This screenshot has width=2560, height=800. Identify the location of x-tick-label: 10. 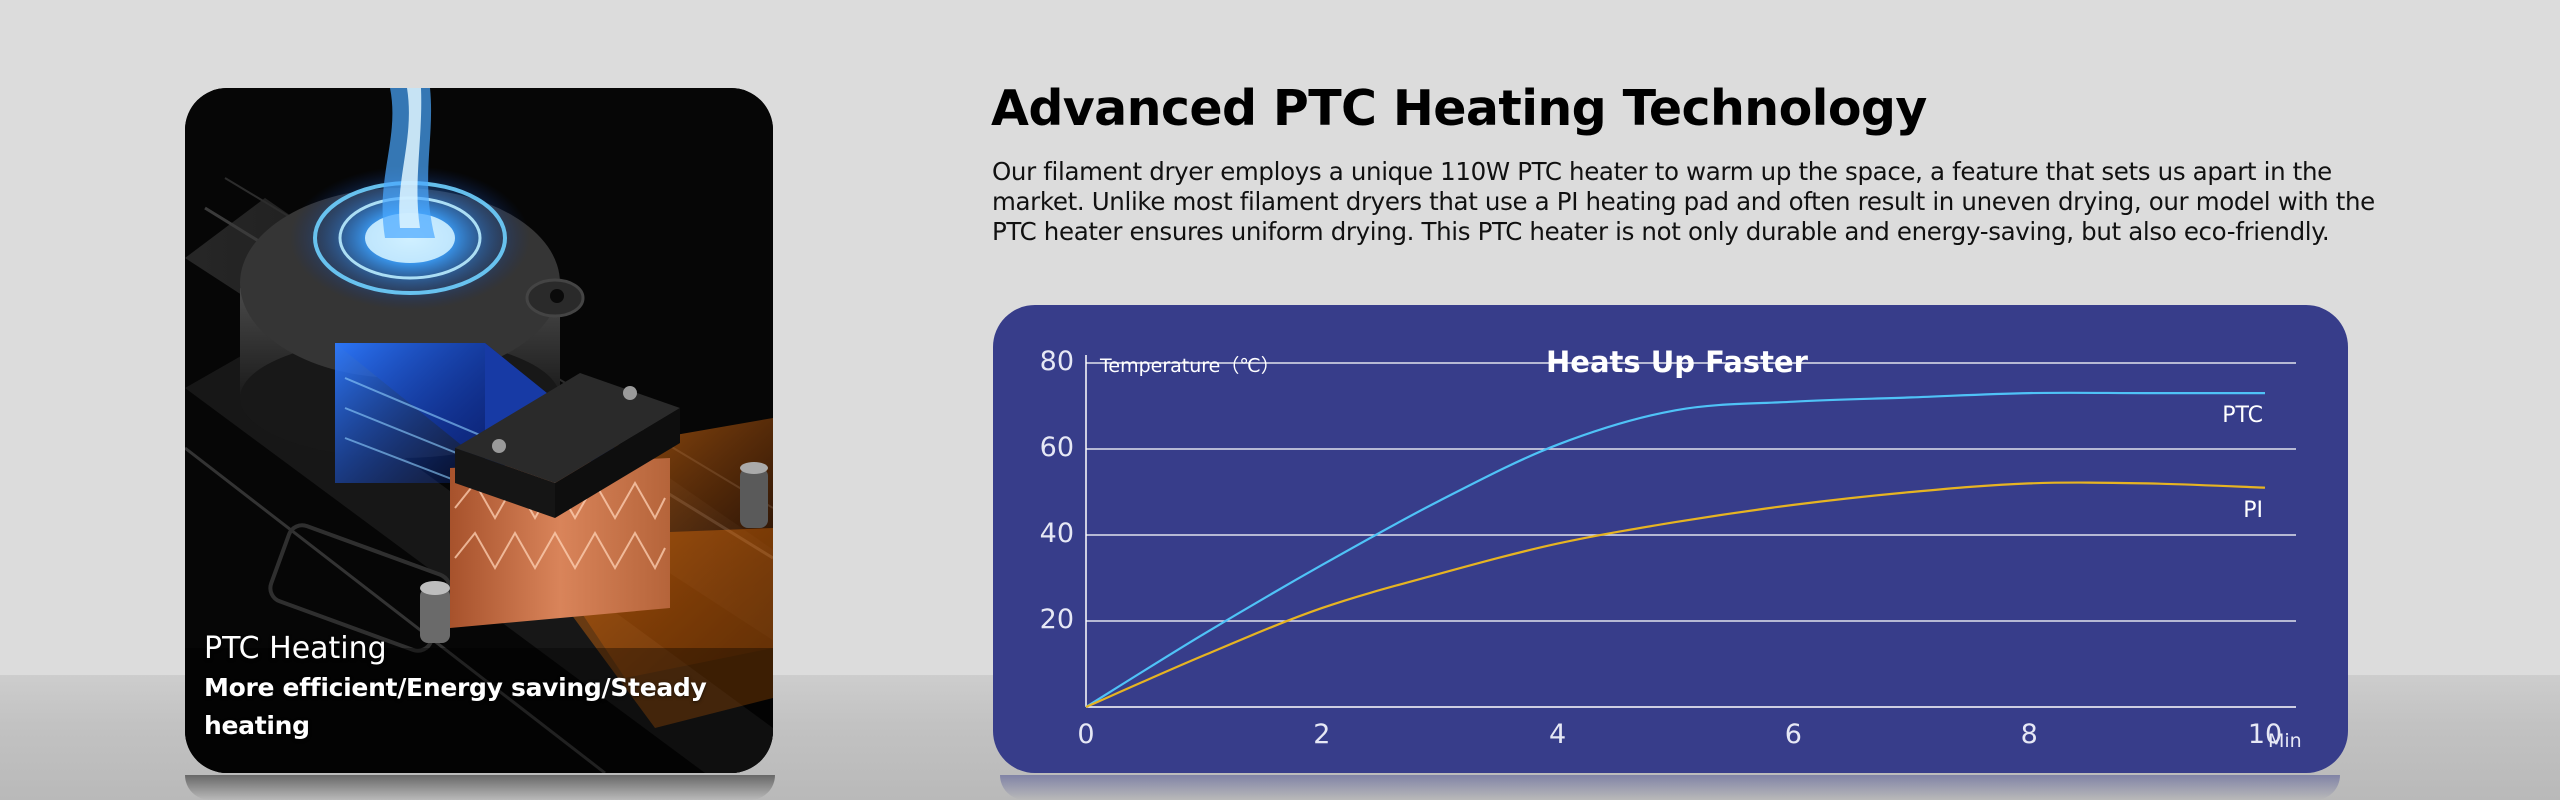
(2265, 734).